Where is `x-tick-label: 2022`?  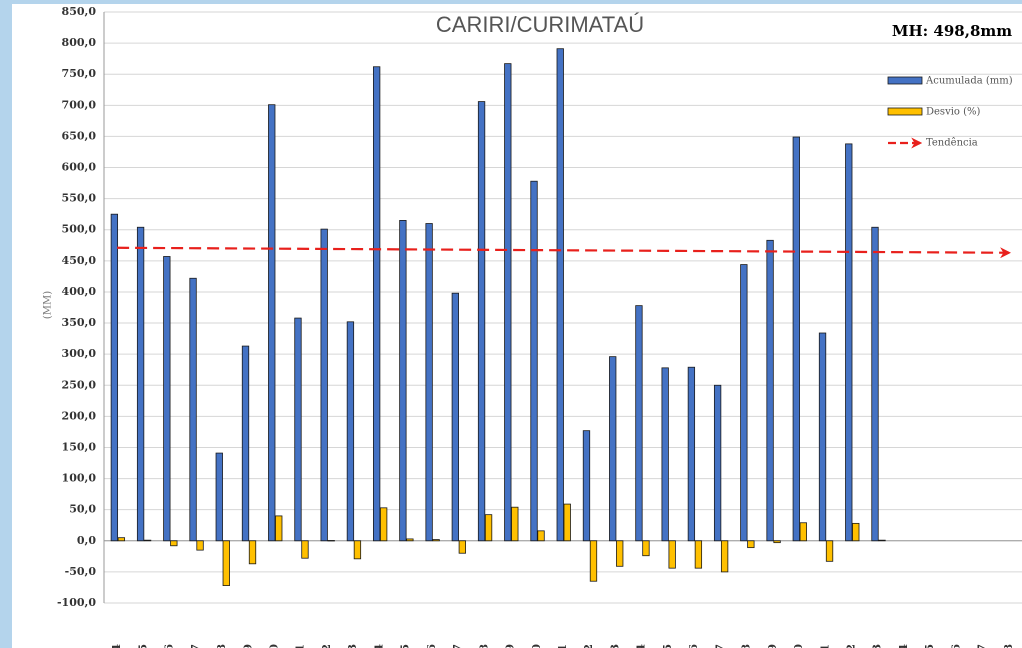
x-tick-label: 2022 is located at coordinates (851, 646).